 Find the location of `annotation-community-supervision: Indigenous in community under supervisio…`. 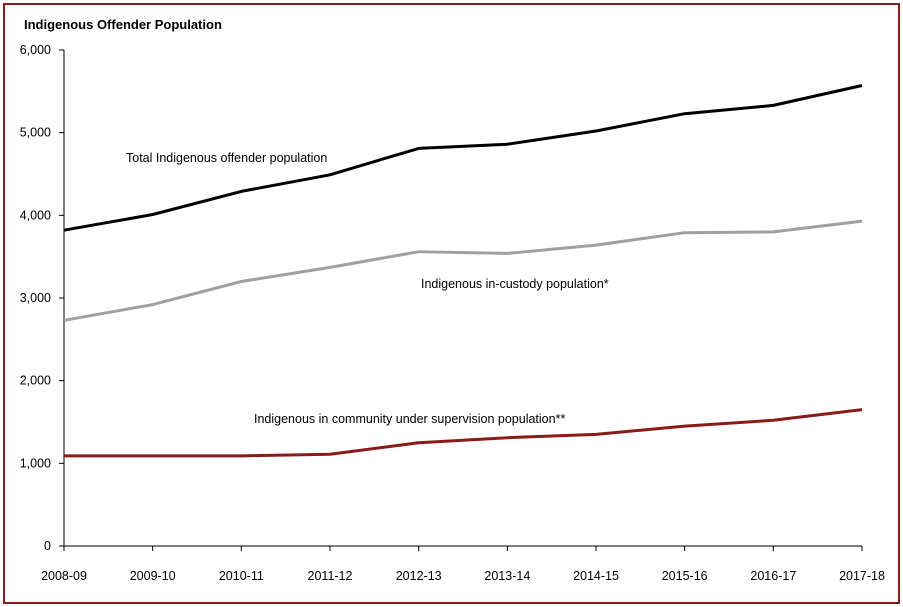

annotation-community-supervision: Indigenous in community under supervisio… is located at coordinates (409, 419).